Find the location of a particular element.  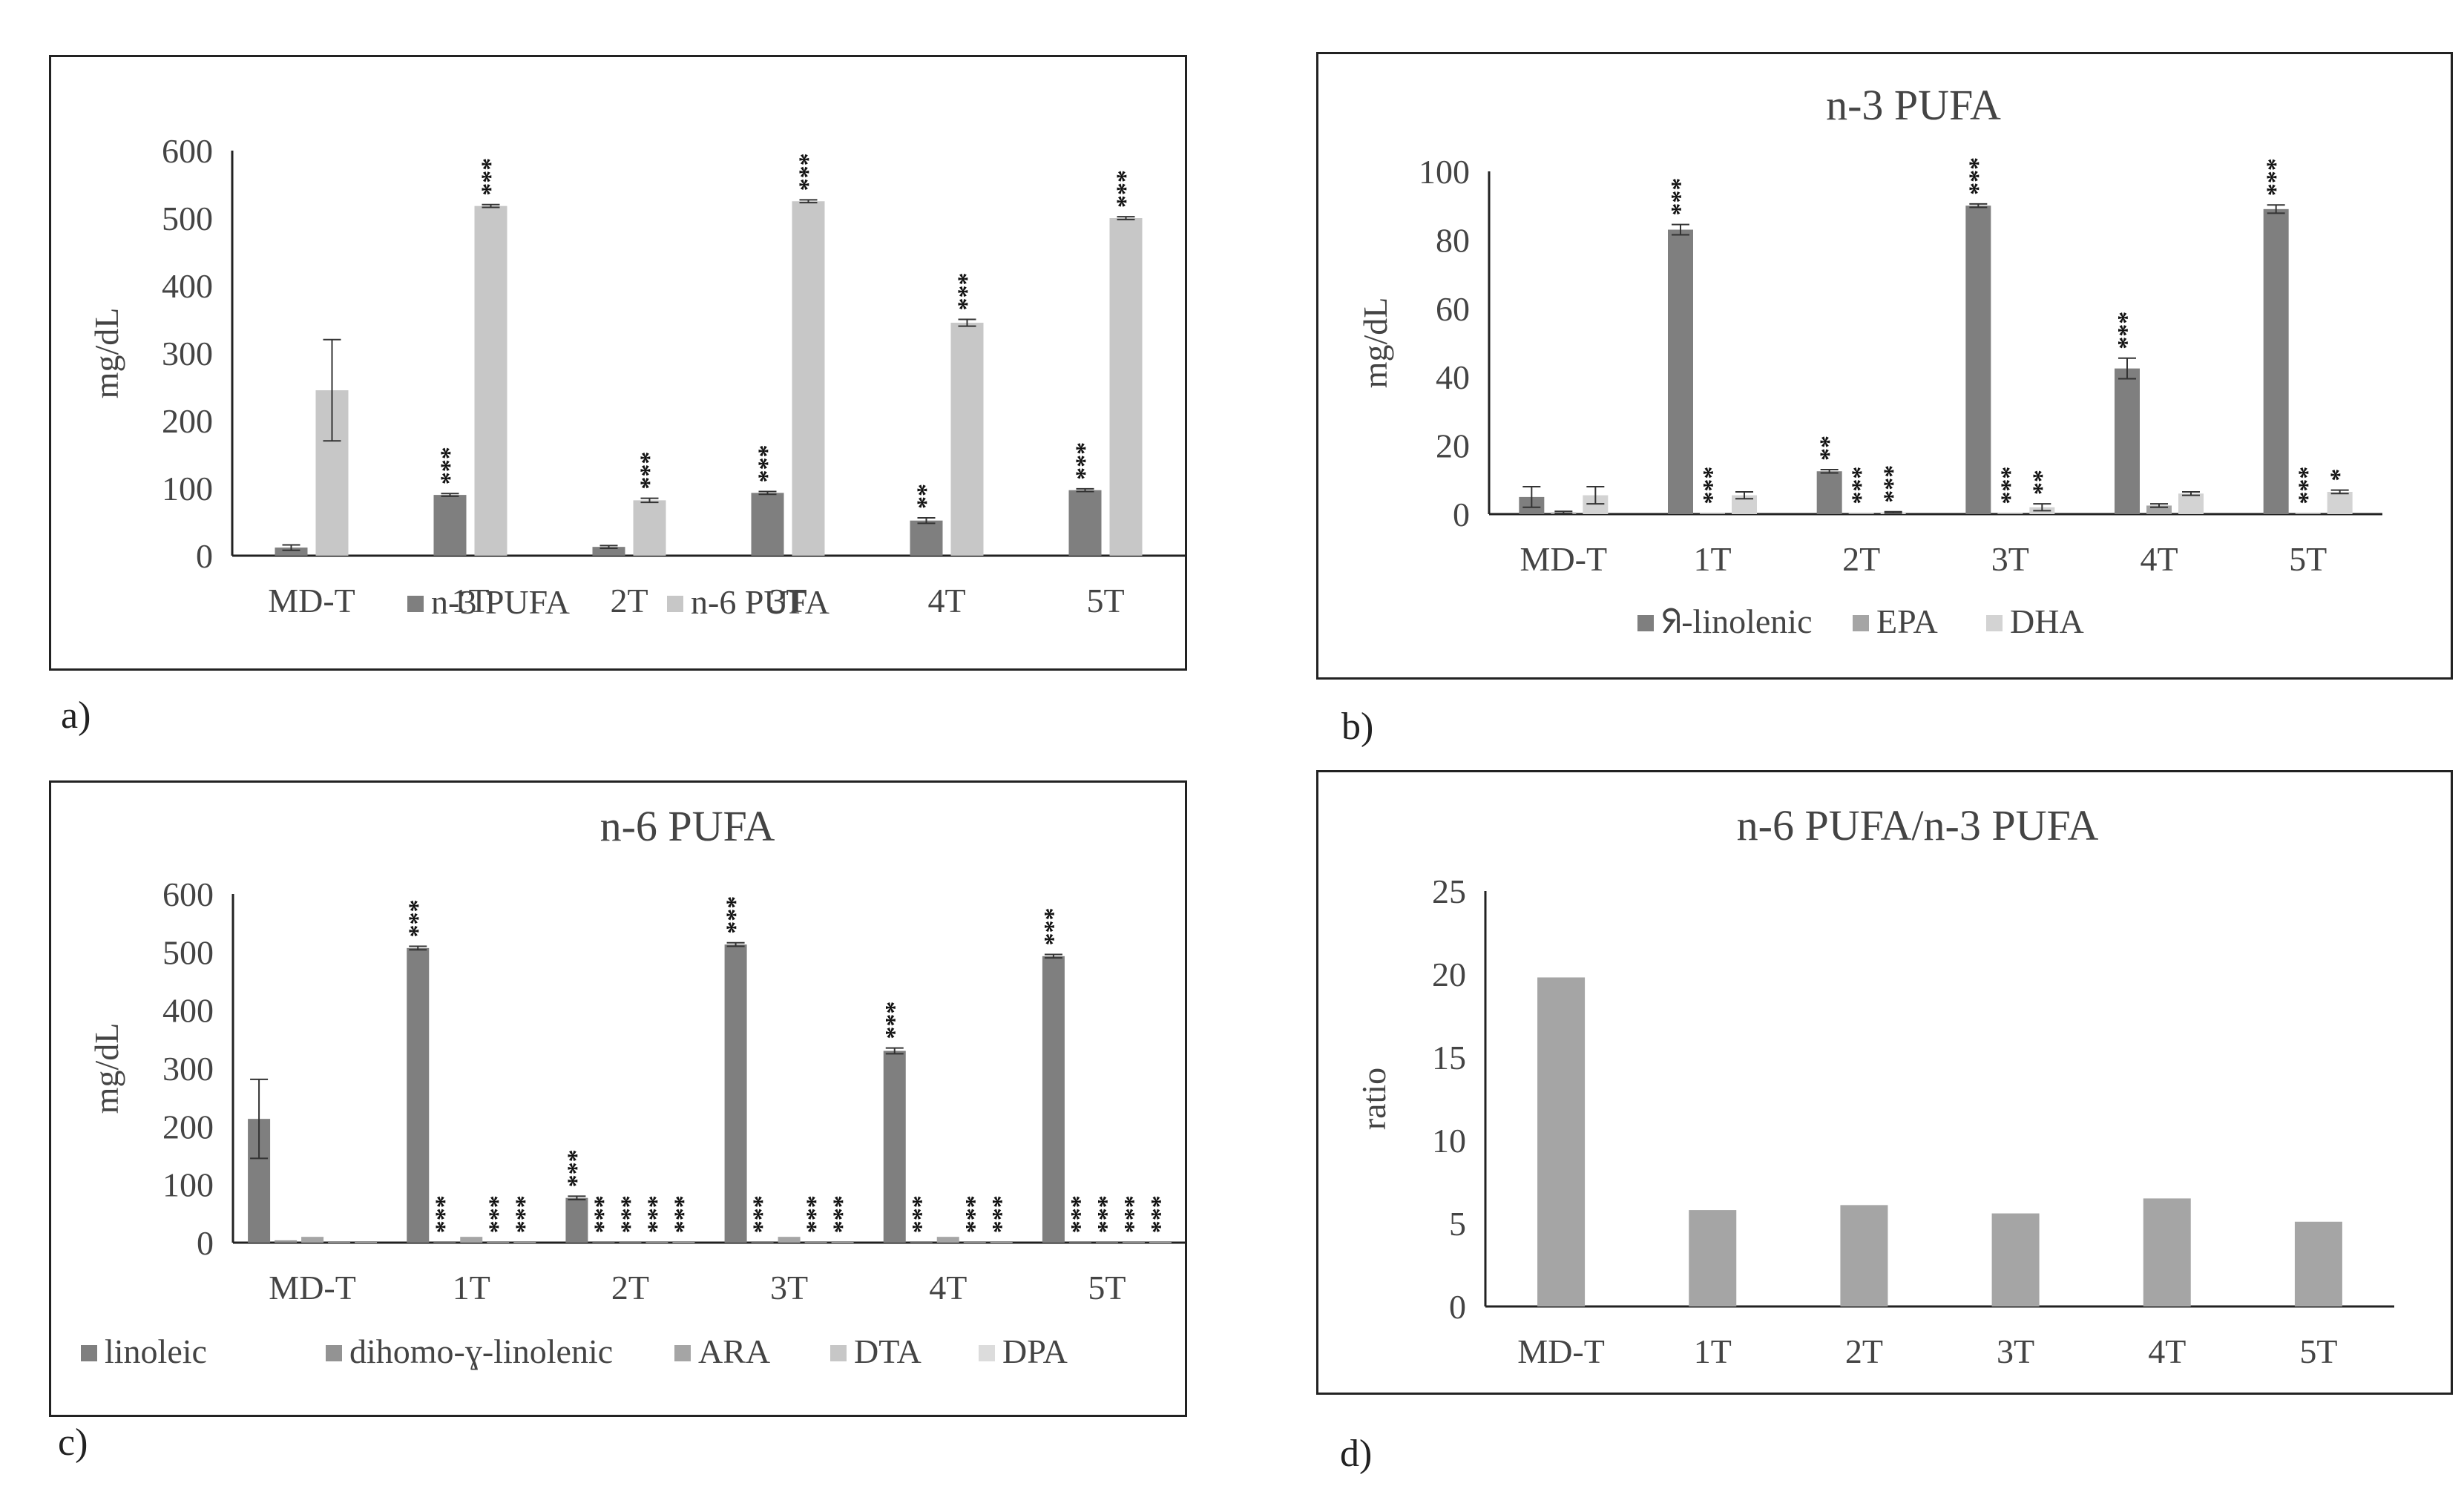

bar-dihomo-linolenic-2t is located at coordinates (603, 1242).